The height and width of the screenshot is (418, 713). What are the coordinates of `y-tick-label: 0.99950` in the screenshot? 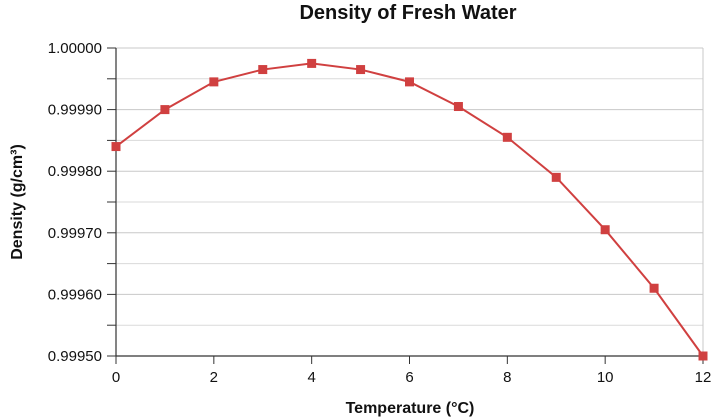 It's located at (75, 356).